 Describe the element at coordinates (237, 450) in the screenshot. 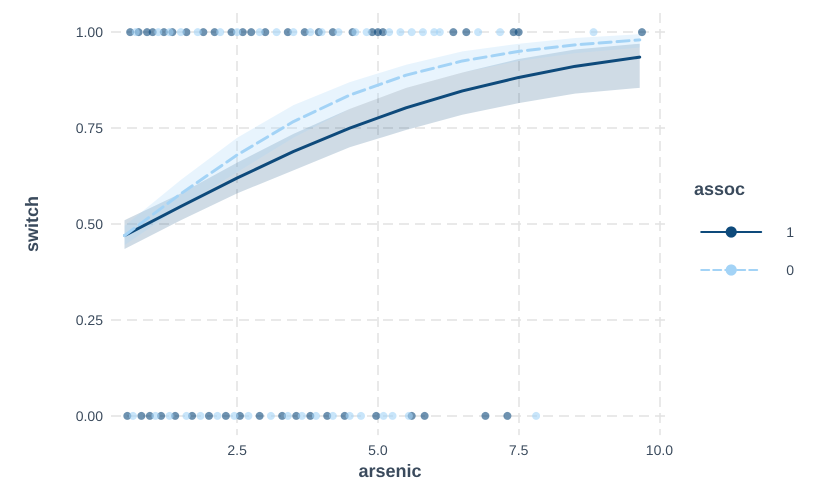

I see `x-tick-label: 2.5` at that location.